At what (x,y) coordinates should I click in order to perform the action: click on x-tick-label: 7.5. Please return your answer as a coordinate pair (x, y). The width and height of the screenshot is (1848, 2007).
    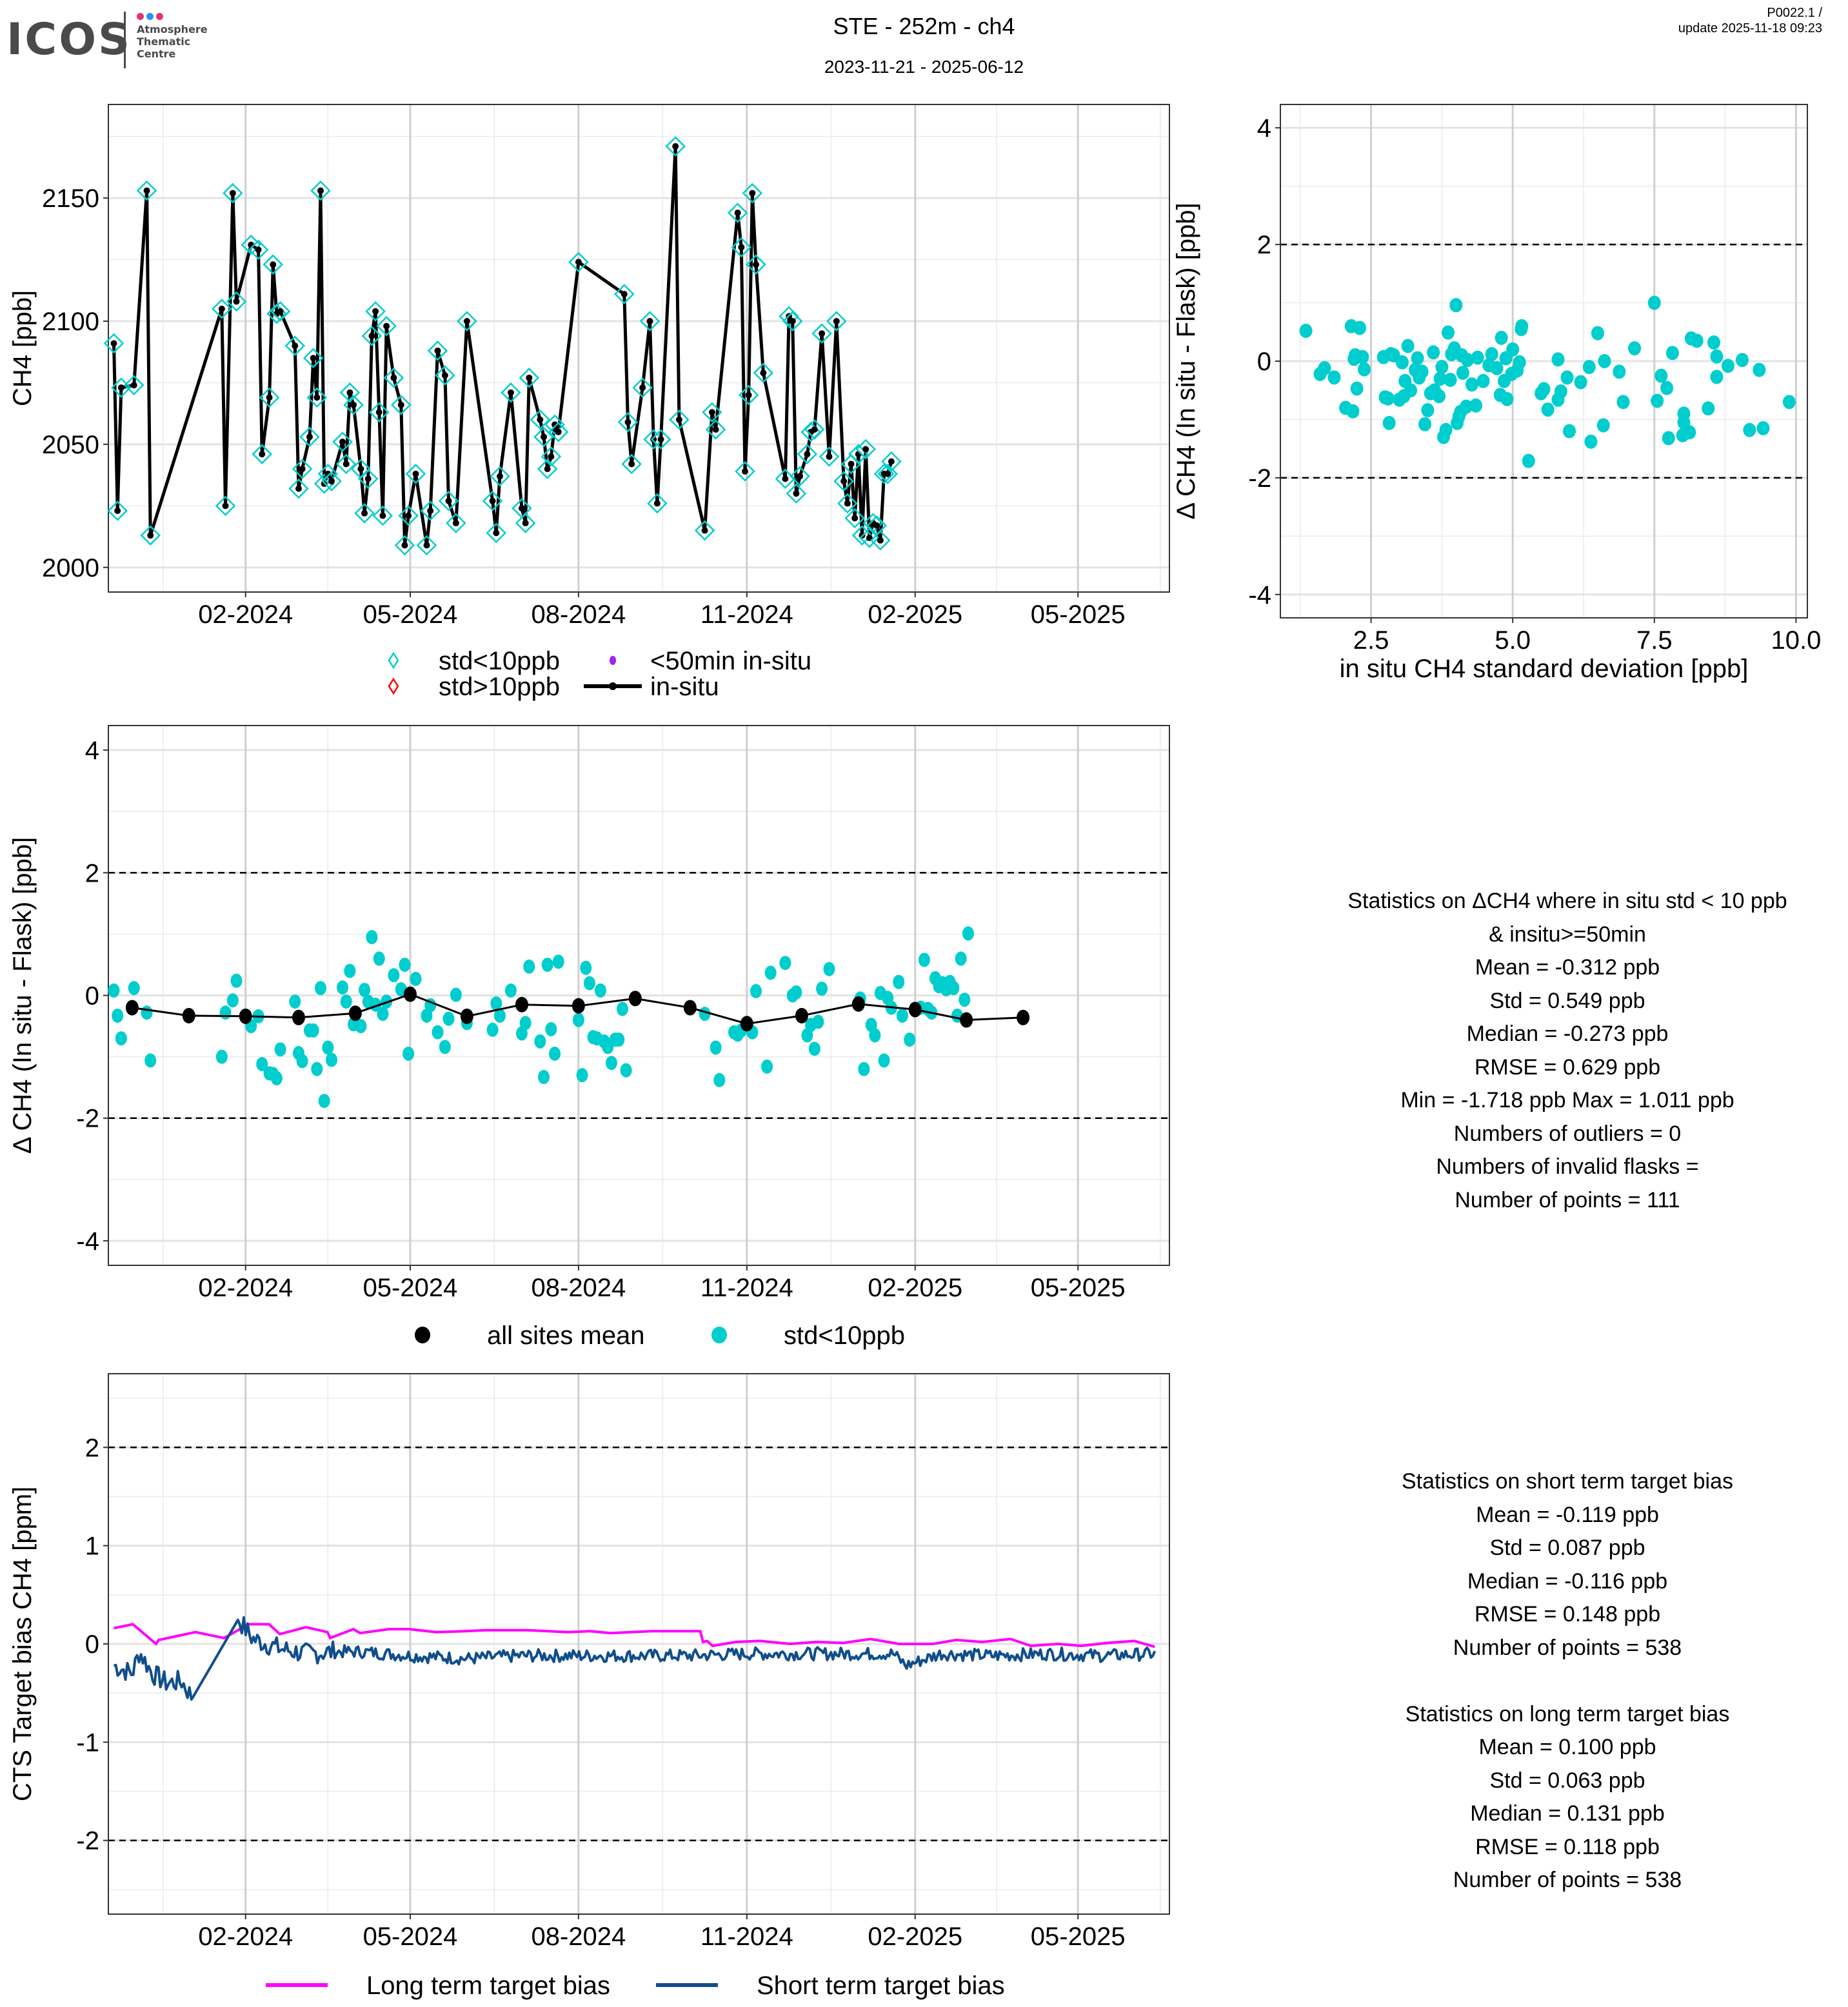
    Looking at the image, I should click on (1654, 640).